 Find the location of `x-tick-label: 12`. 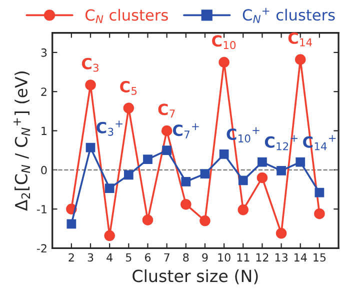

x-tick-label: 12 is located at coordinates (262, 257).